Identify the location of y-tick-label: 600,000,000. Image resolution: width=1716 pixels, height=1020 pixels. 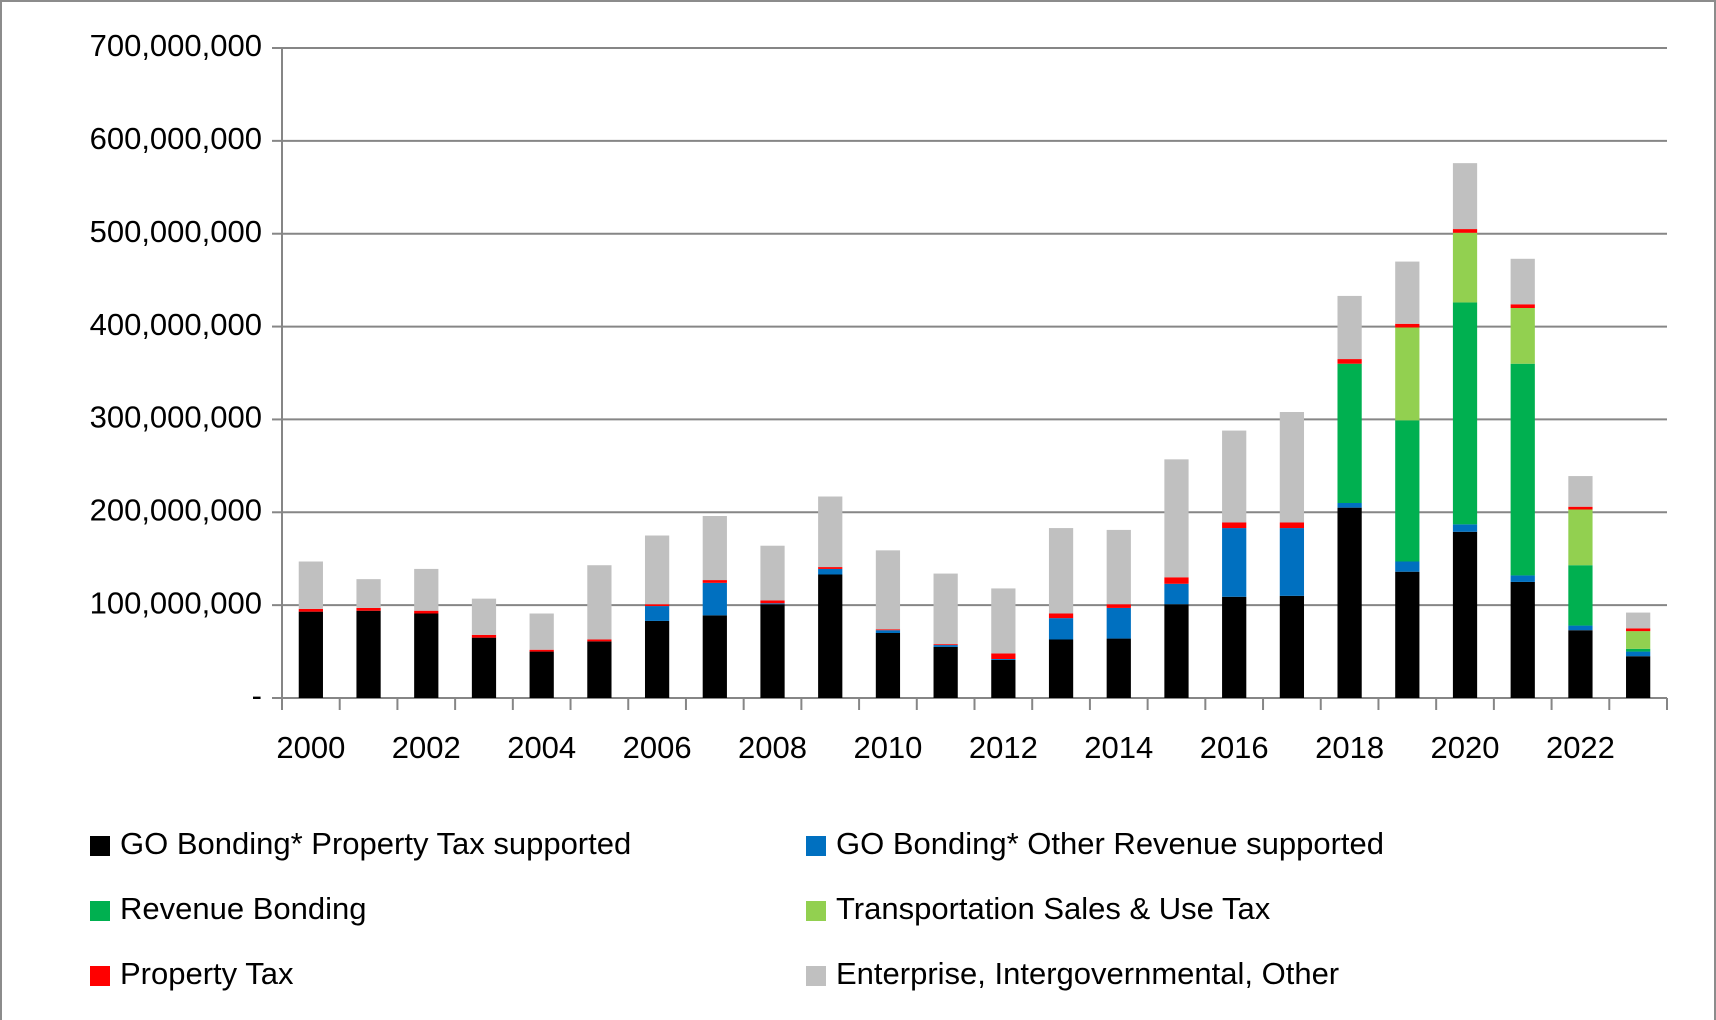
(176, 138).